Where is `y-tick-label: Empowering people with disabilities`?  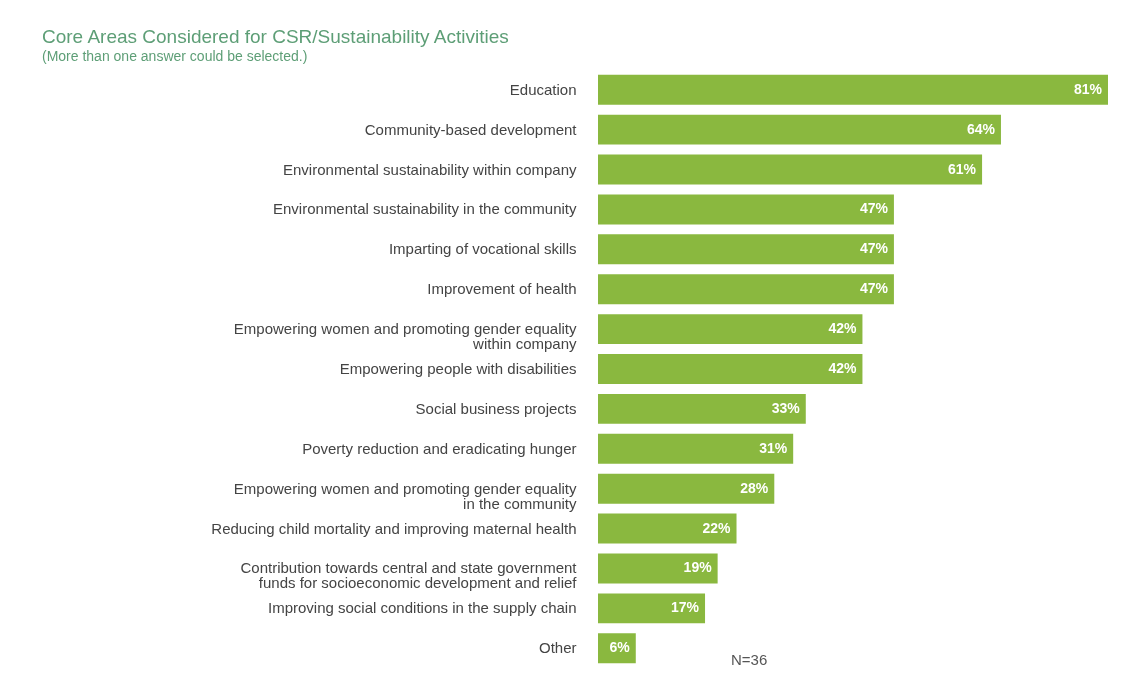 y-tick-label: Empowering people with disabilities is located at coordinates (458, 368).